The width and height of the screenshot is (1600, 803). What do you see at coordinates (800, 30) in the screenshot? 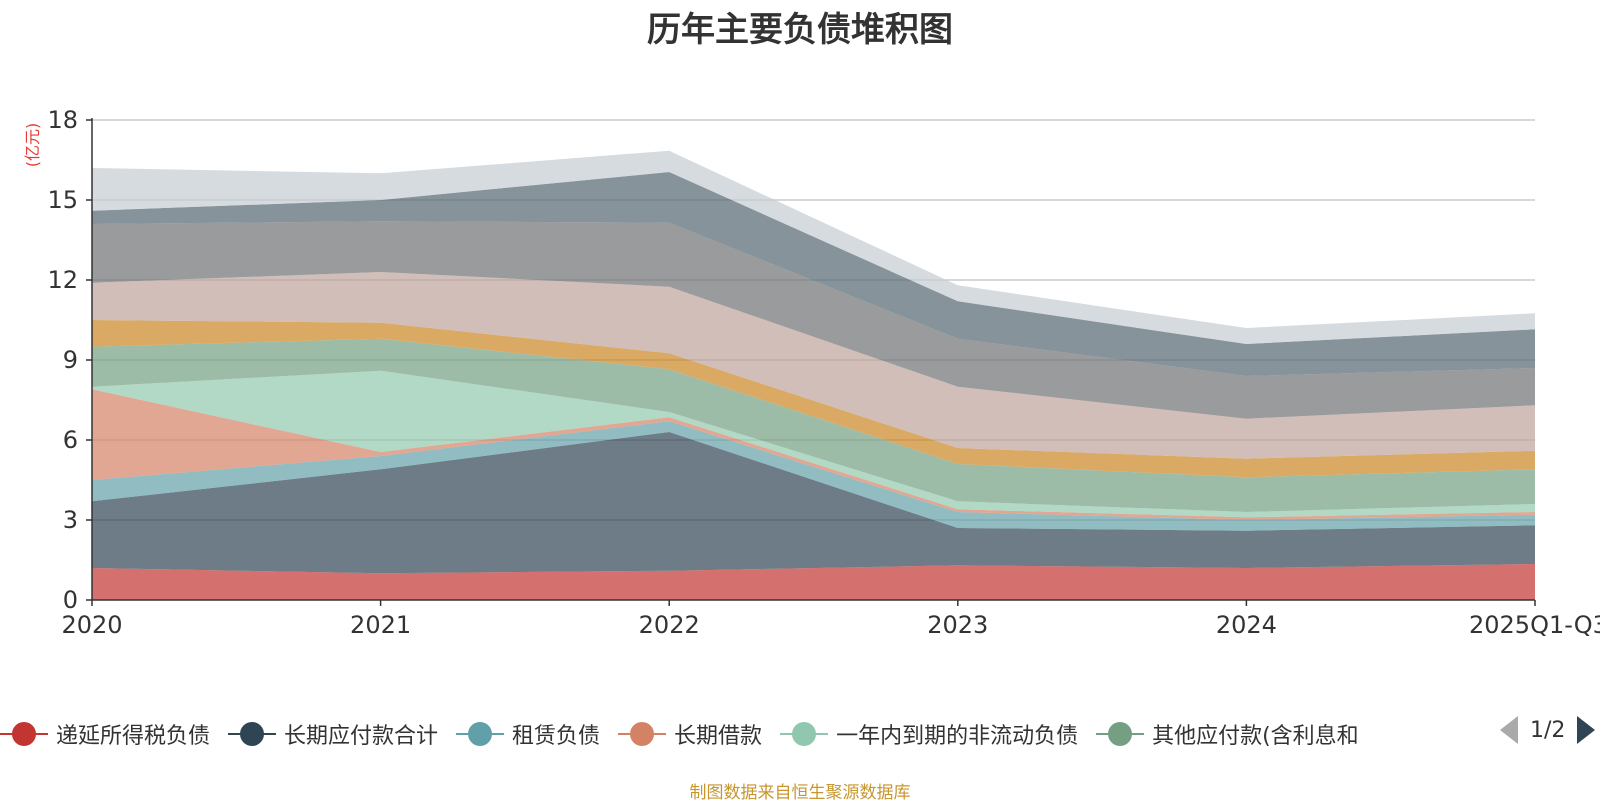
I see `chart-title: 历年主要负债堆积图` at bounding box center [800, 30].